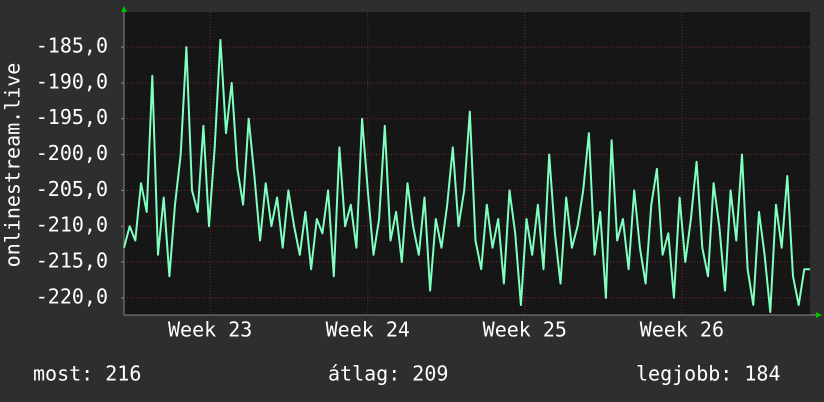  I want to click on y-tick-label: -195,0, so click(72, 117).